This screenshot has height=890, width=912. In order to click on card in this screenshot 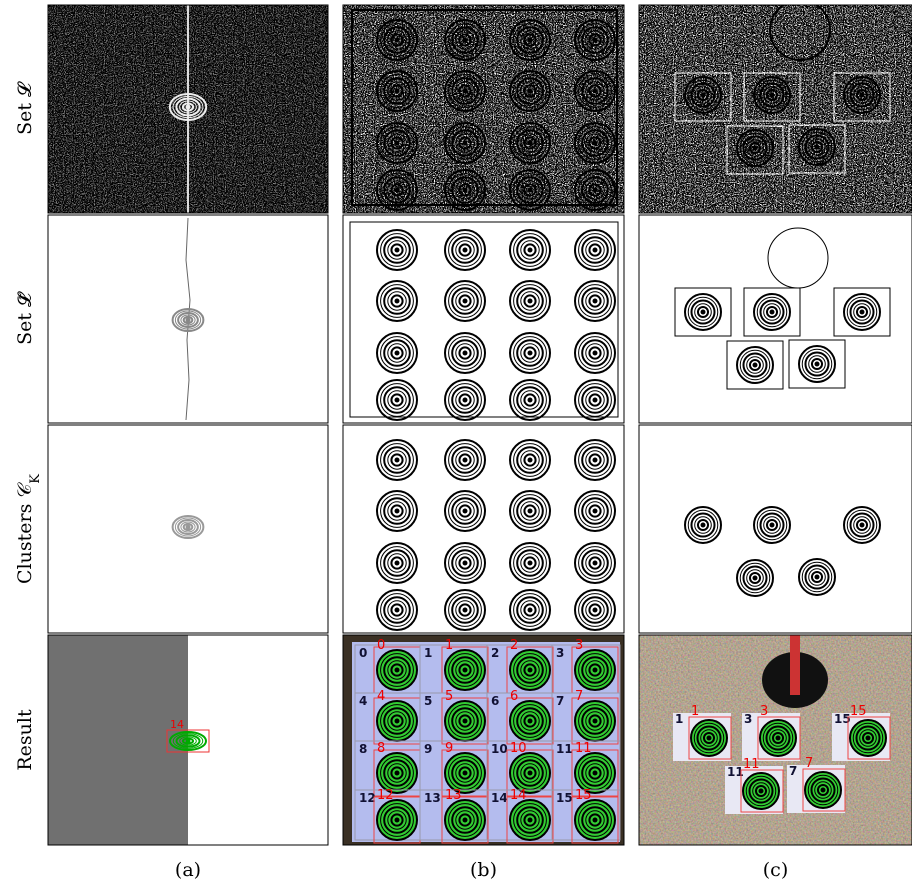, I will do `click(772, 312)`.